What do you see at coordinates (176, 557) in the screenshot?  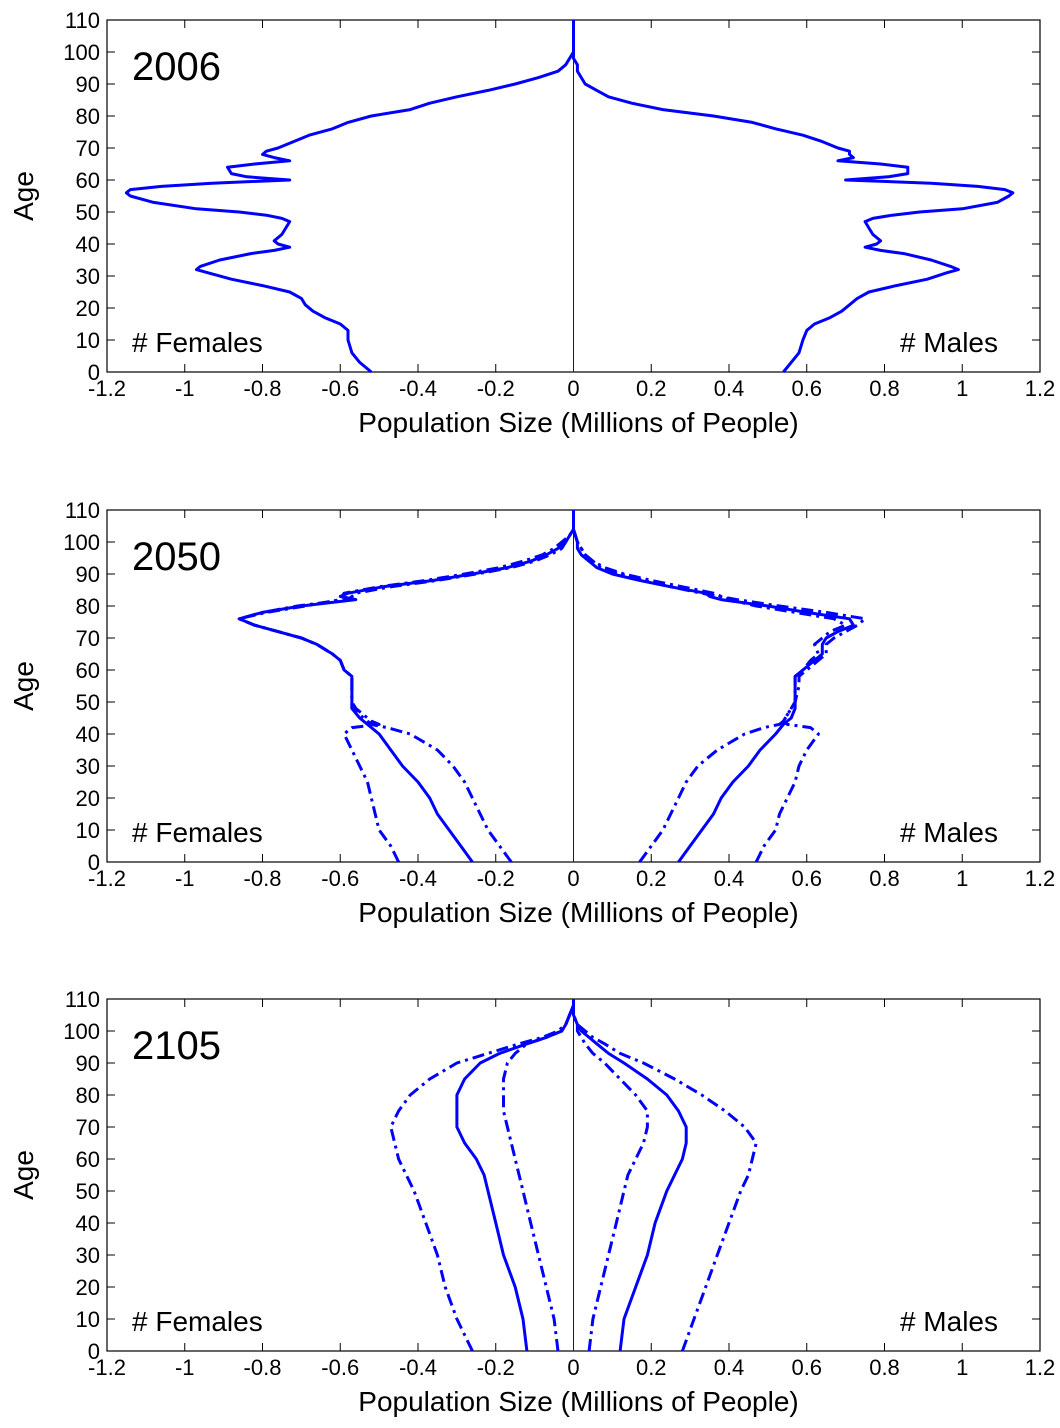 I see `panel-year-label: 2050` at bounding box center [176, 557].